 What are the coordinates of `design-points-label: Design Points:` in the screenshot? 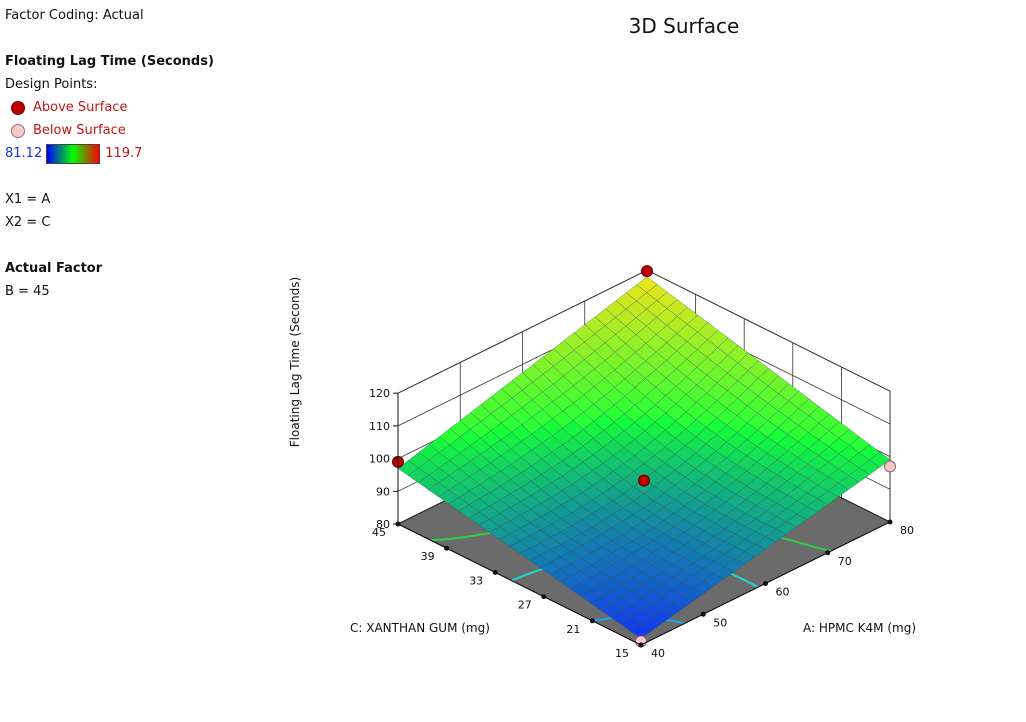 It's located at (51, 84).